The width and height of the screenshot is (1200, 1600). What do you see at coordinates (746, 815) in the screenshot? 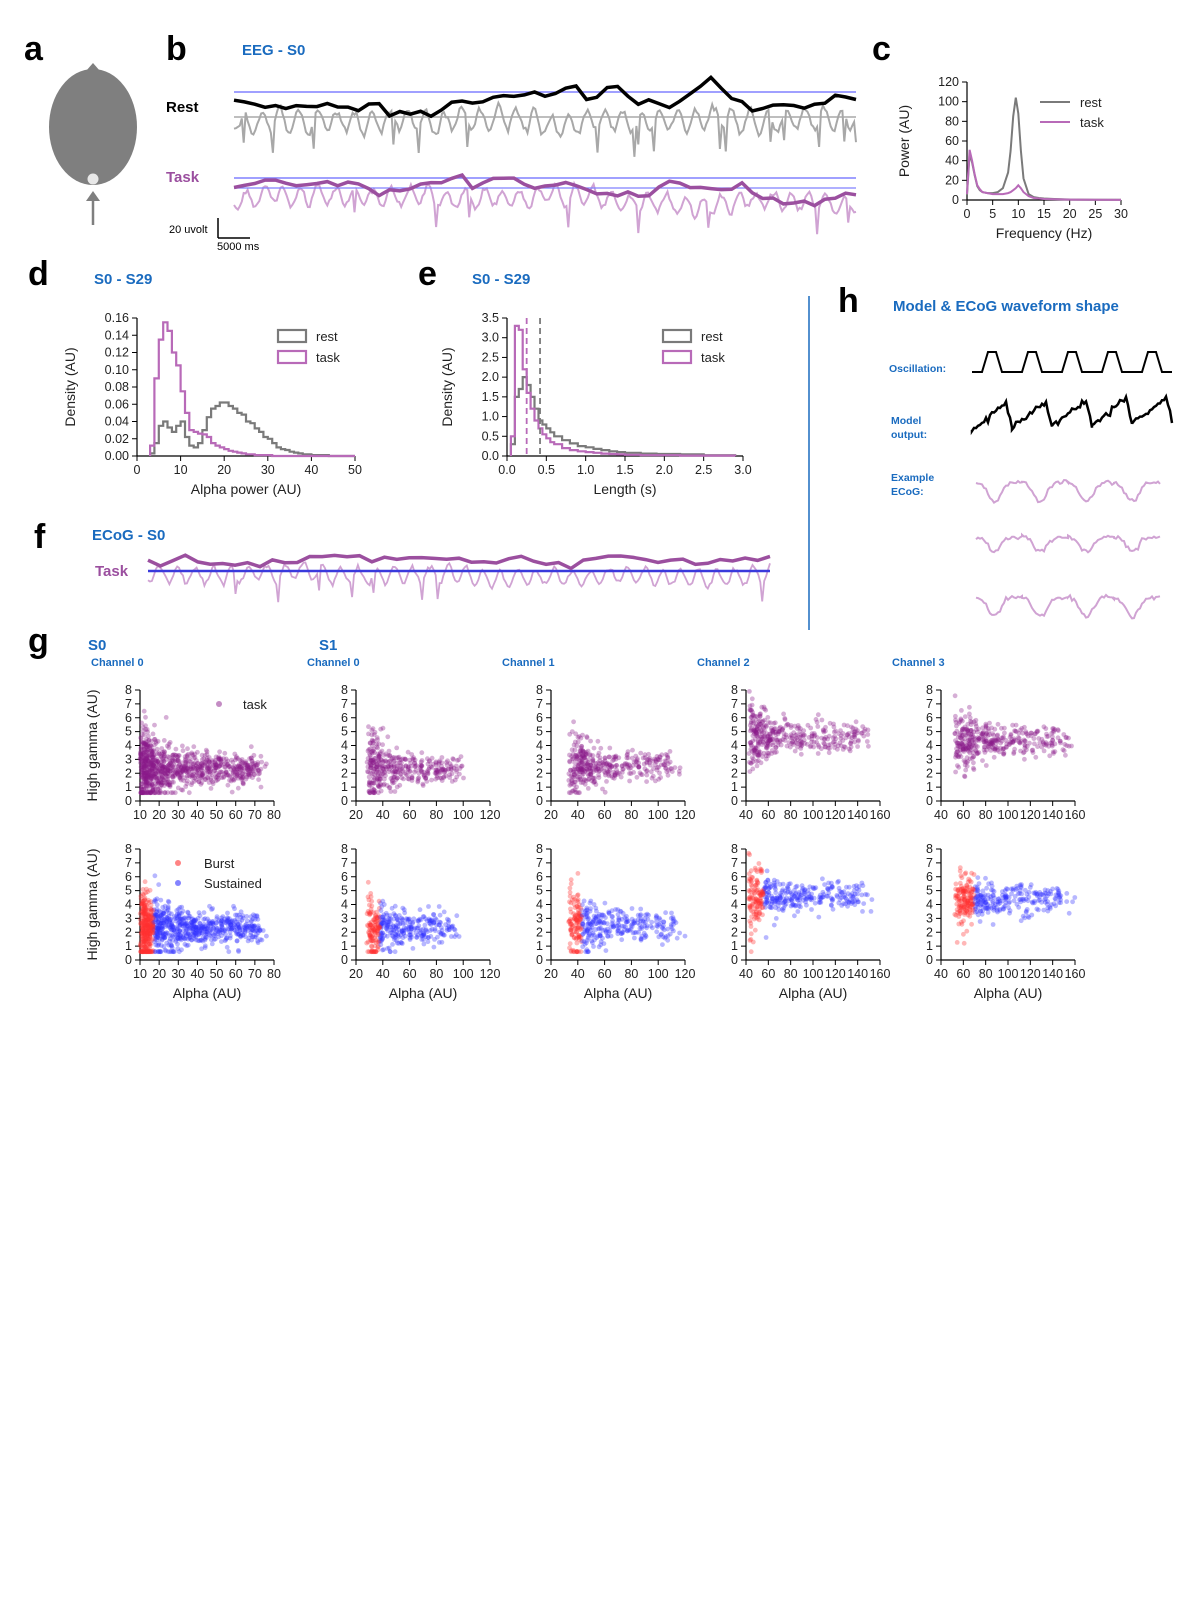
I see `scatter-x-tick-label: 40` at bounding box center [746, 815].